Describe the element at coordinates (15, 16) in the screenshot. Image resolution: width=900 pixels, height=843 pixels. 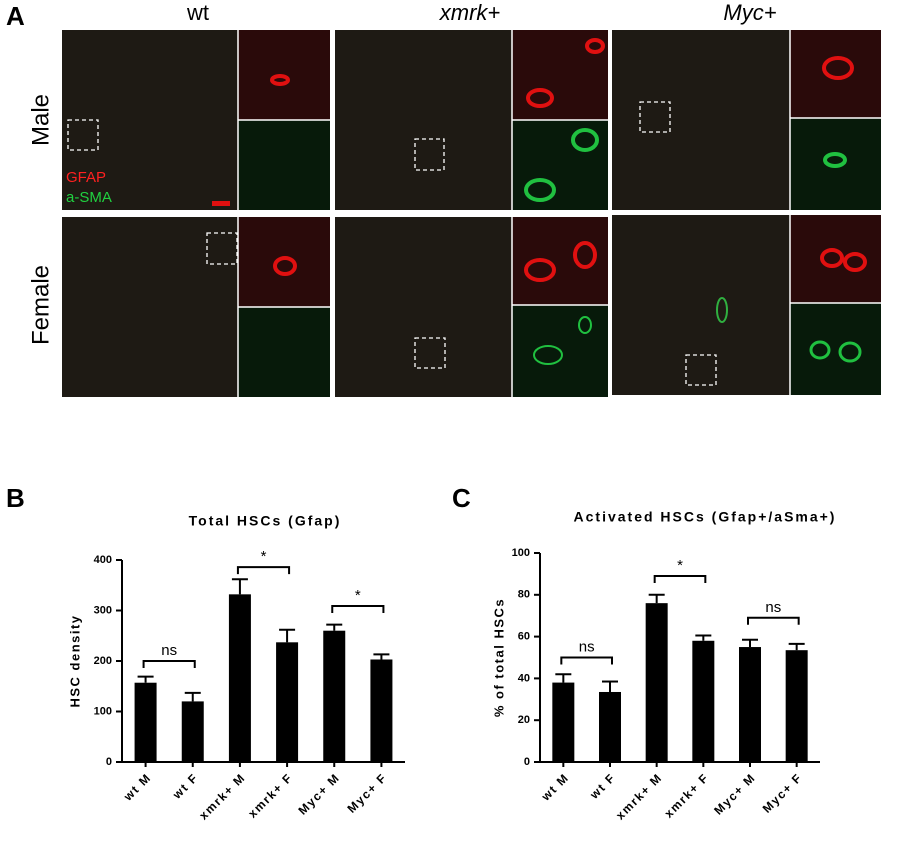
I see `panel-label: A` at that location.